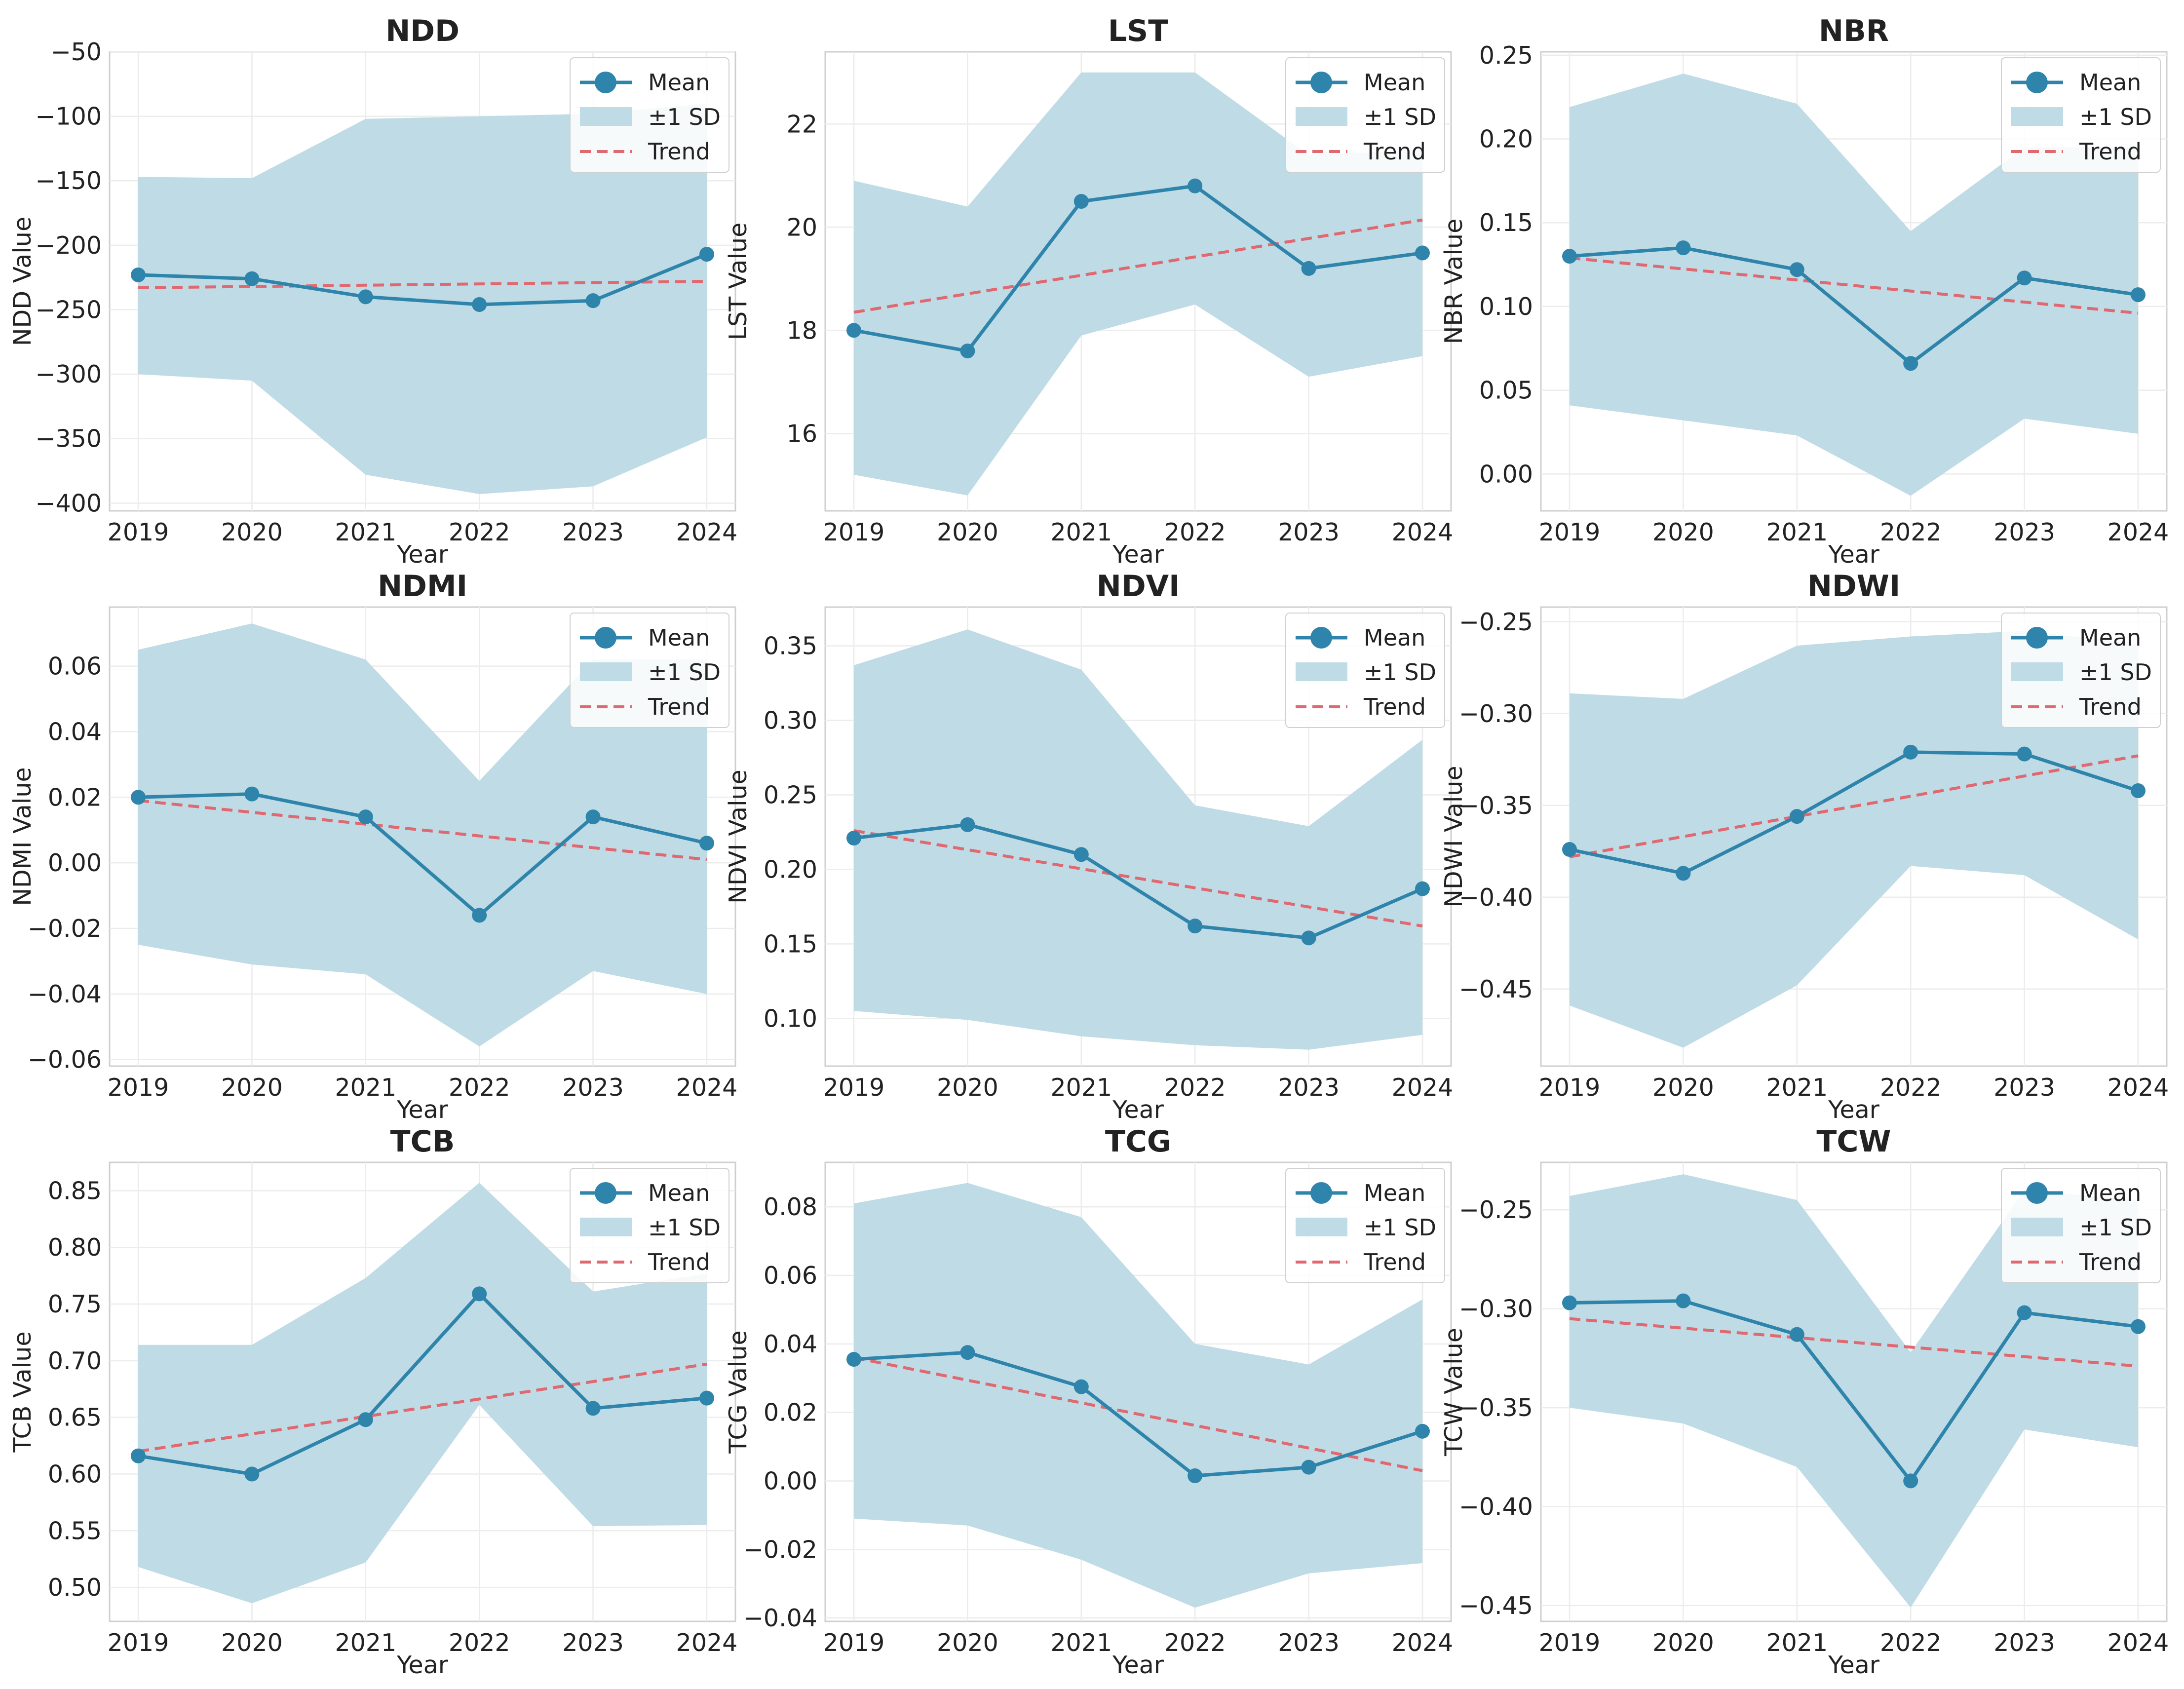 The height and width of the screenshot is (1689, 2184). Describe the element at coordinates (75, 1361) in the screenshot. I see `y-tick-label: 0.70` at that location.